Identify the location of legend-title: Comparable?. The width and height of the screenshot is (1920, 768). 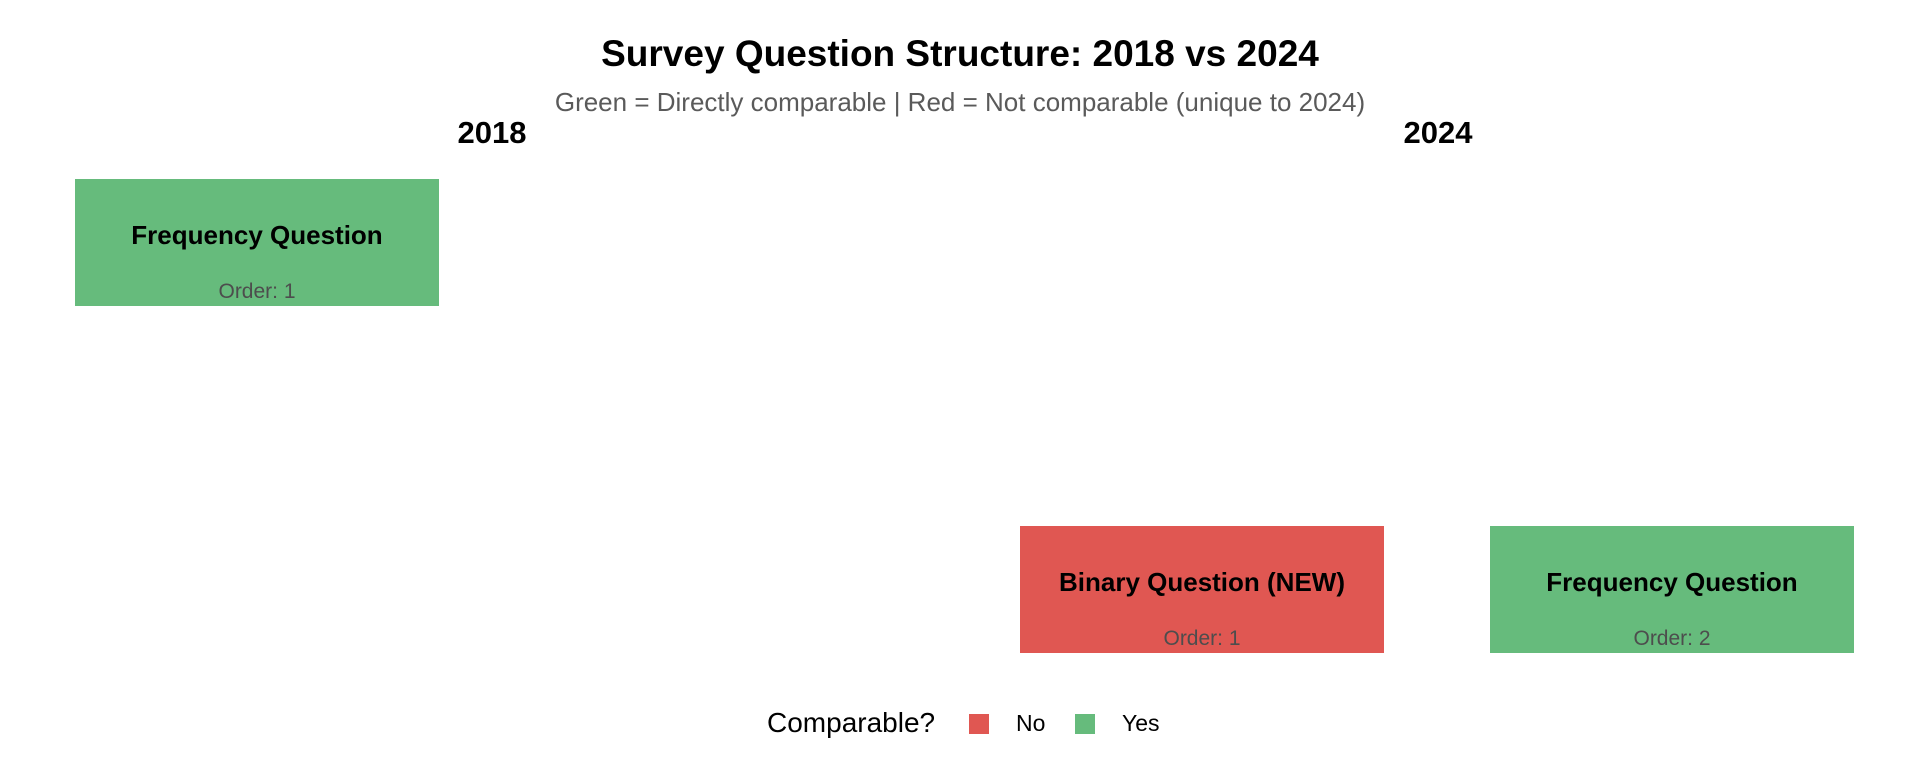
(851, 722).